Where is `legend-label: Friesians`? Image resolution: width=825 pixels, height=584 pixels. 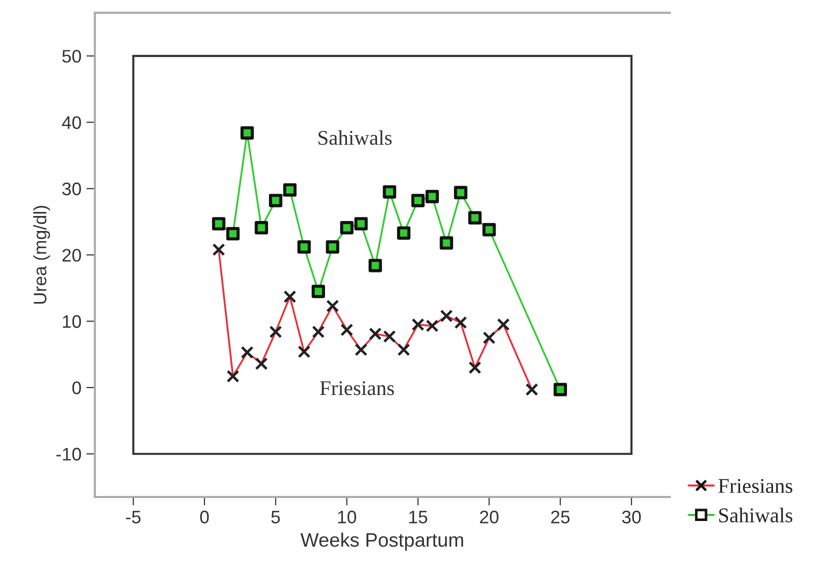
legend-label: Friesians is located at coordinates (755, 485).